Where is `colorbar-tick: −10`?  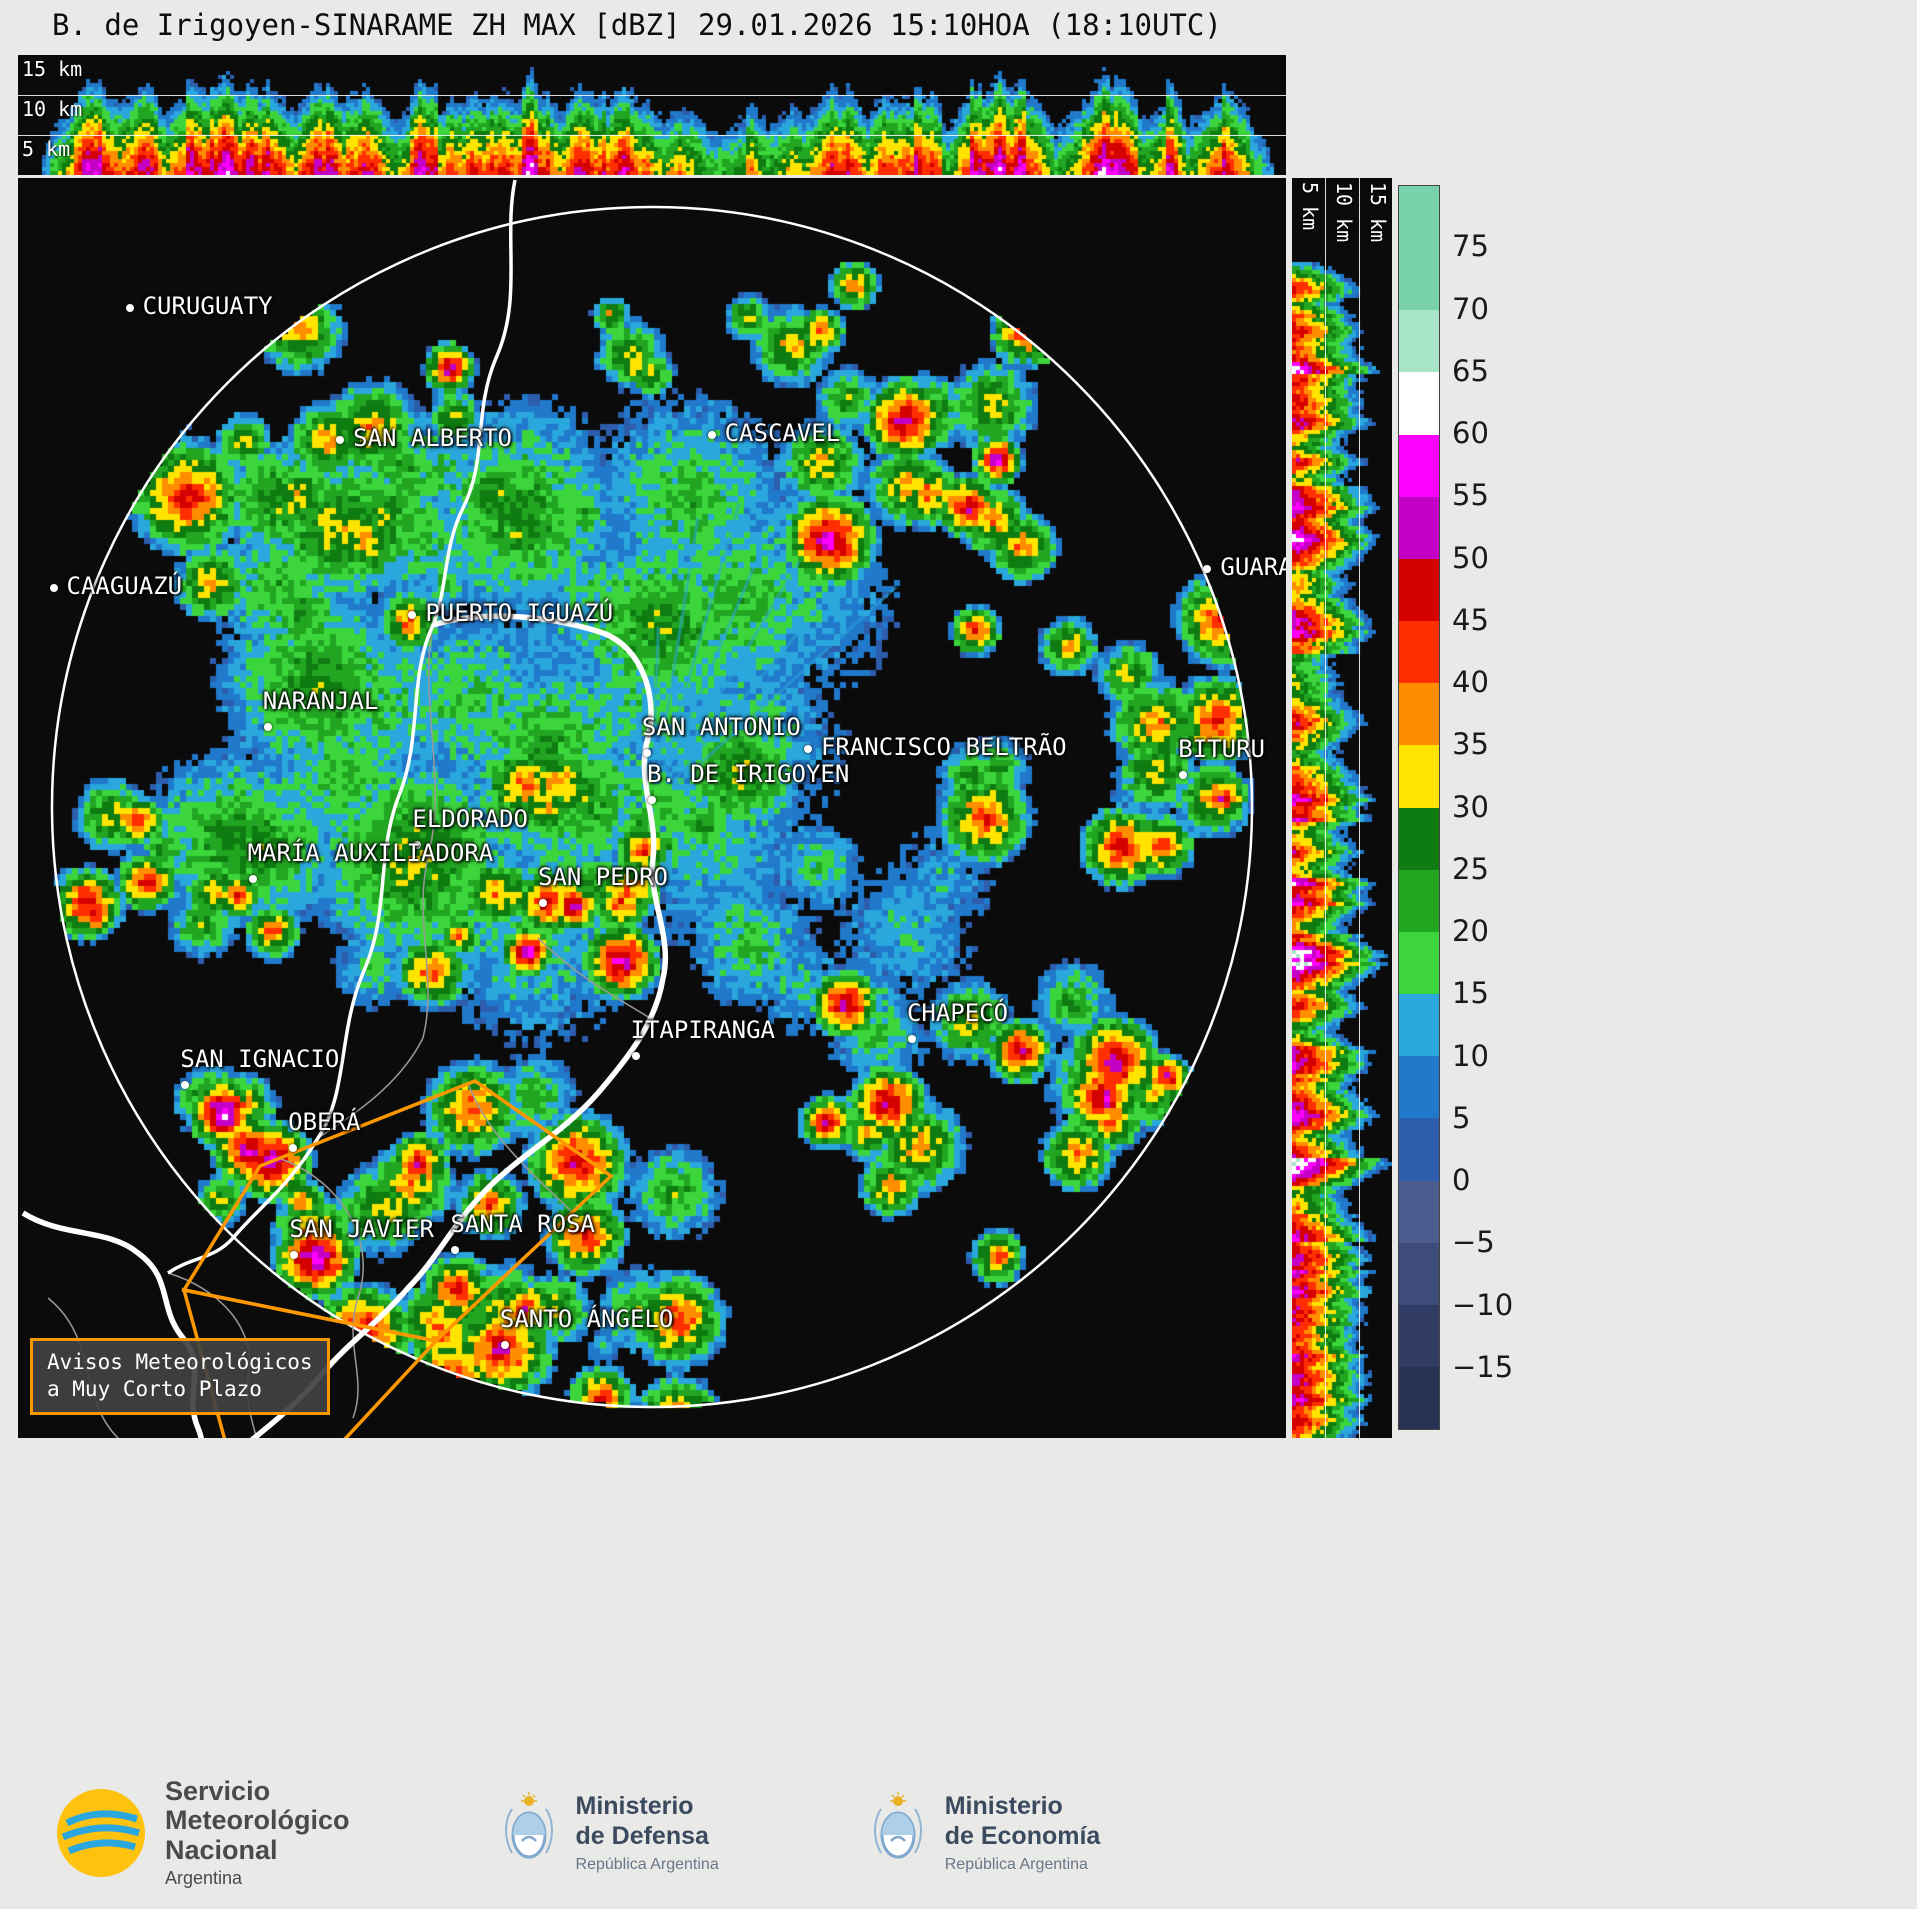 colorbar-tick: −10 is located at coordinates (1483, 1304).